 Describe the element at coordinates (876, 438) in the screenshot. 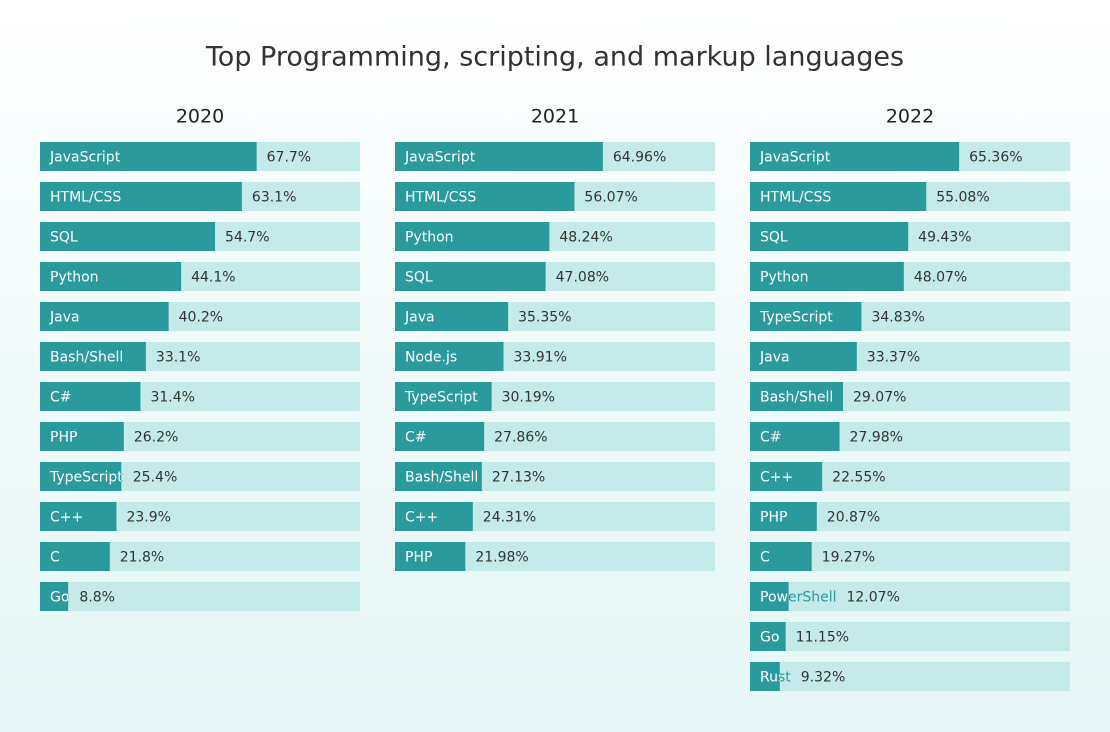

I see `value-label: 27.98%` at that location.